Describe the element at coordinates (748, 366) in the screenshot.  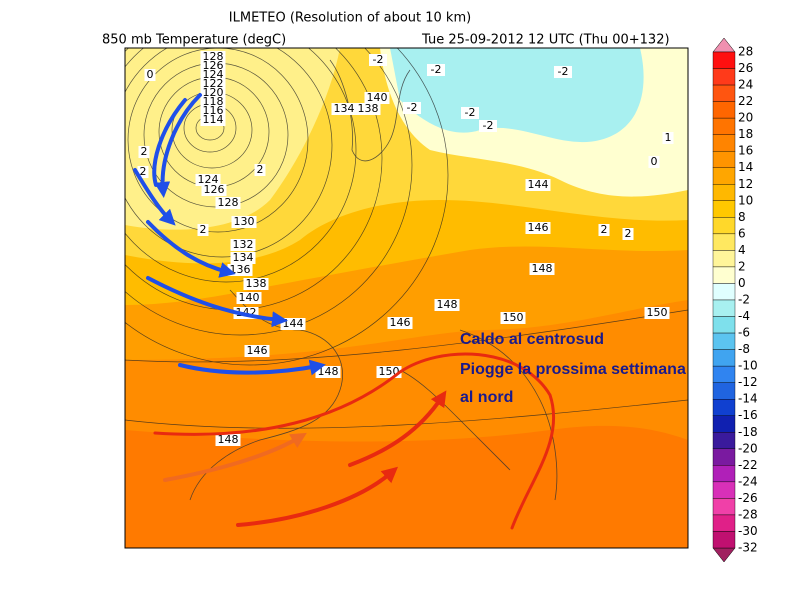
I see `colorbar-label: -10` at that location.